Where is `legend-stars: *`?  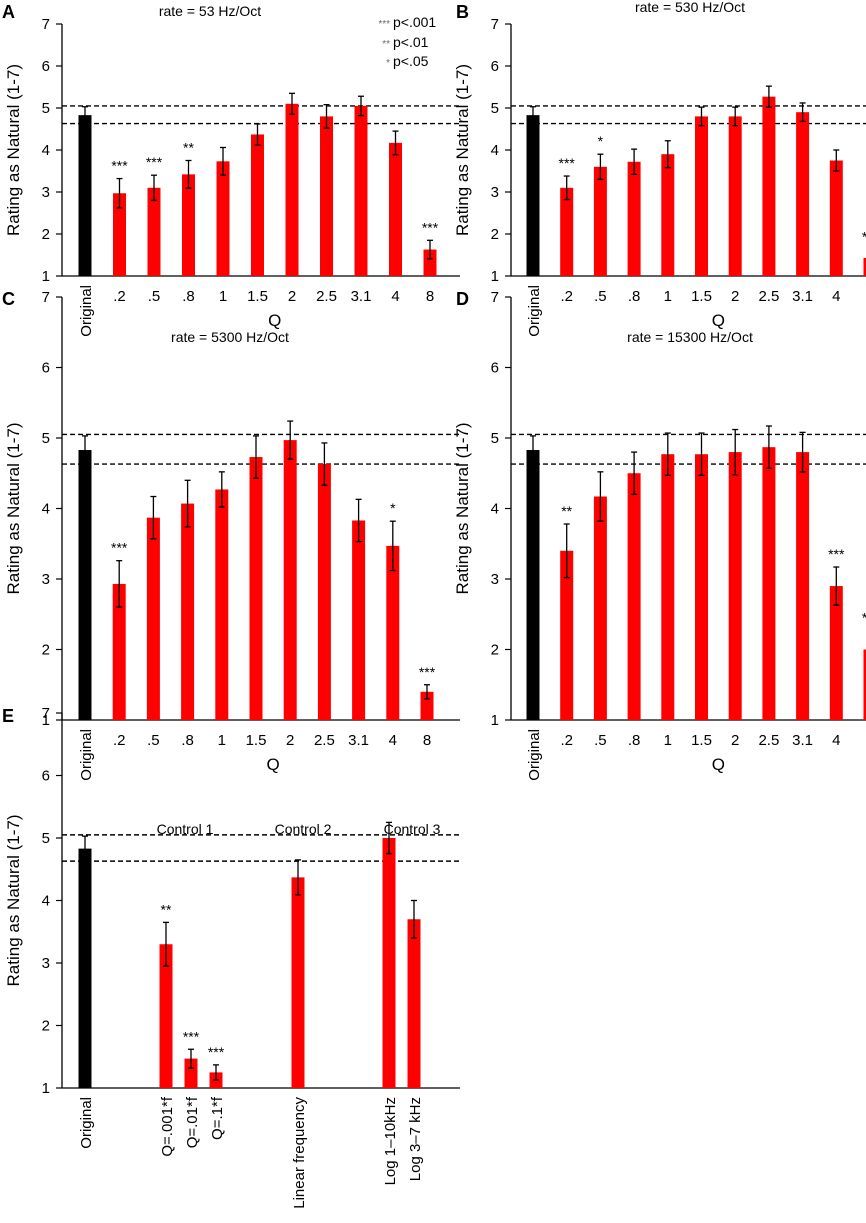
legend-stars: * is located at coordinates (388, 63).